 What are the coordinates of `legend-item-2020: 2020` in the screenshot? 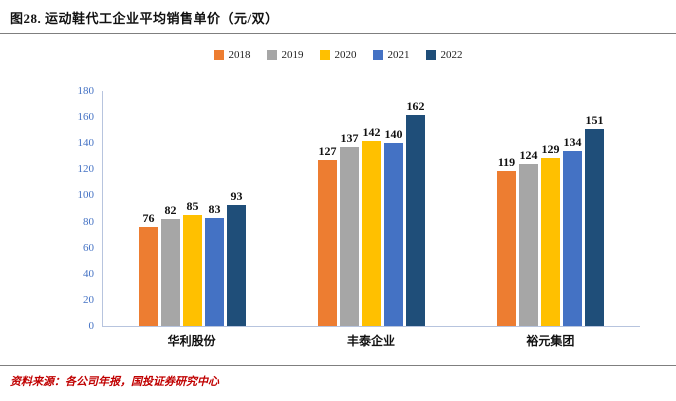 It's located at (338, 55).